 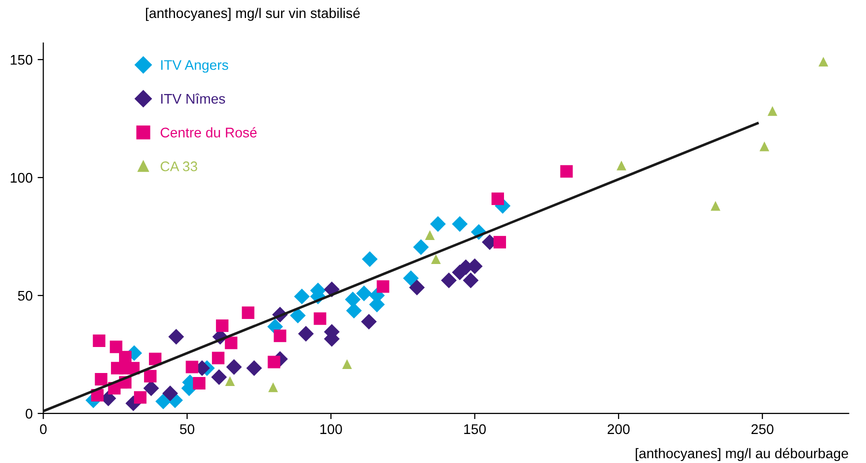 What do you see at coordinates (208, 132) in the screenshot?
I see `legend-label: Centre du Rosé` at bounding box center [208, 132].